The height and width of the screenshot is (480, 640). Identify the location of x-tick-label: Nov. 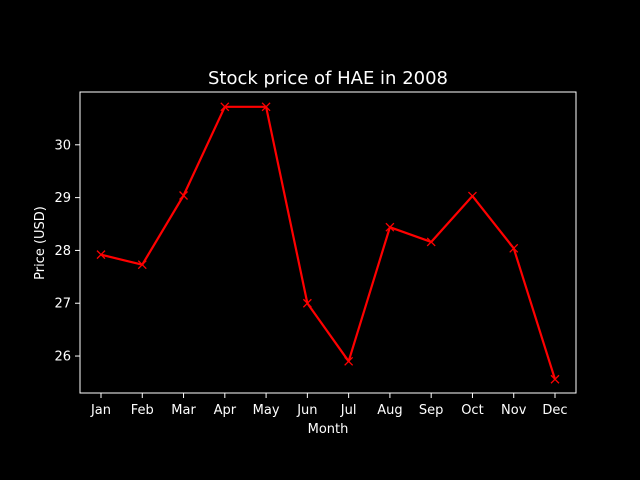
(514, 410).